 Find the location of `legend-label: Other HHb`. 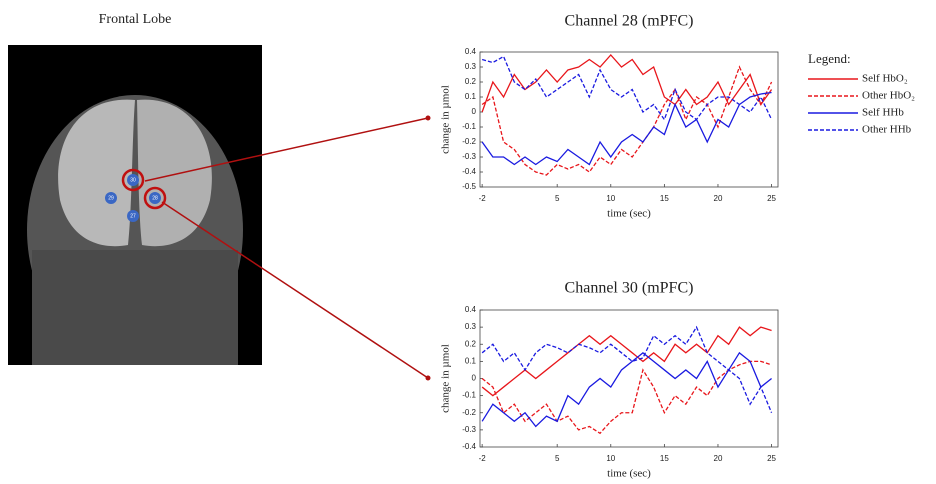

legend-label: Other HHb is located at coordinates (887, 130).